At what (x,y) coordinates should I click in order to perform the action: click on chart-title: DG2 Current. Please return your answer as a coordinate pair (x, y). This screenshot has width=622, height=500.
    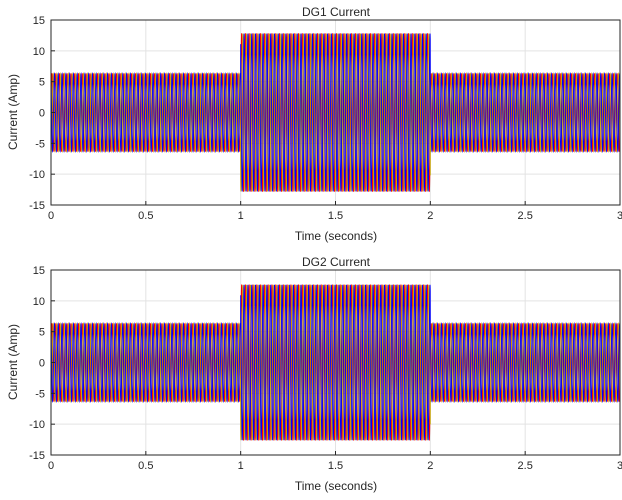
    Looking at the image, I should click on (336, 262).